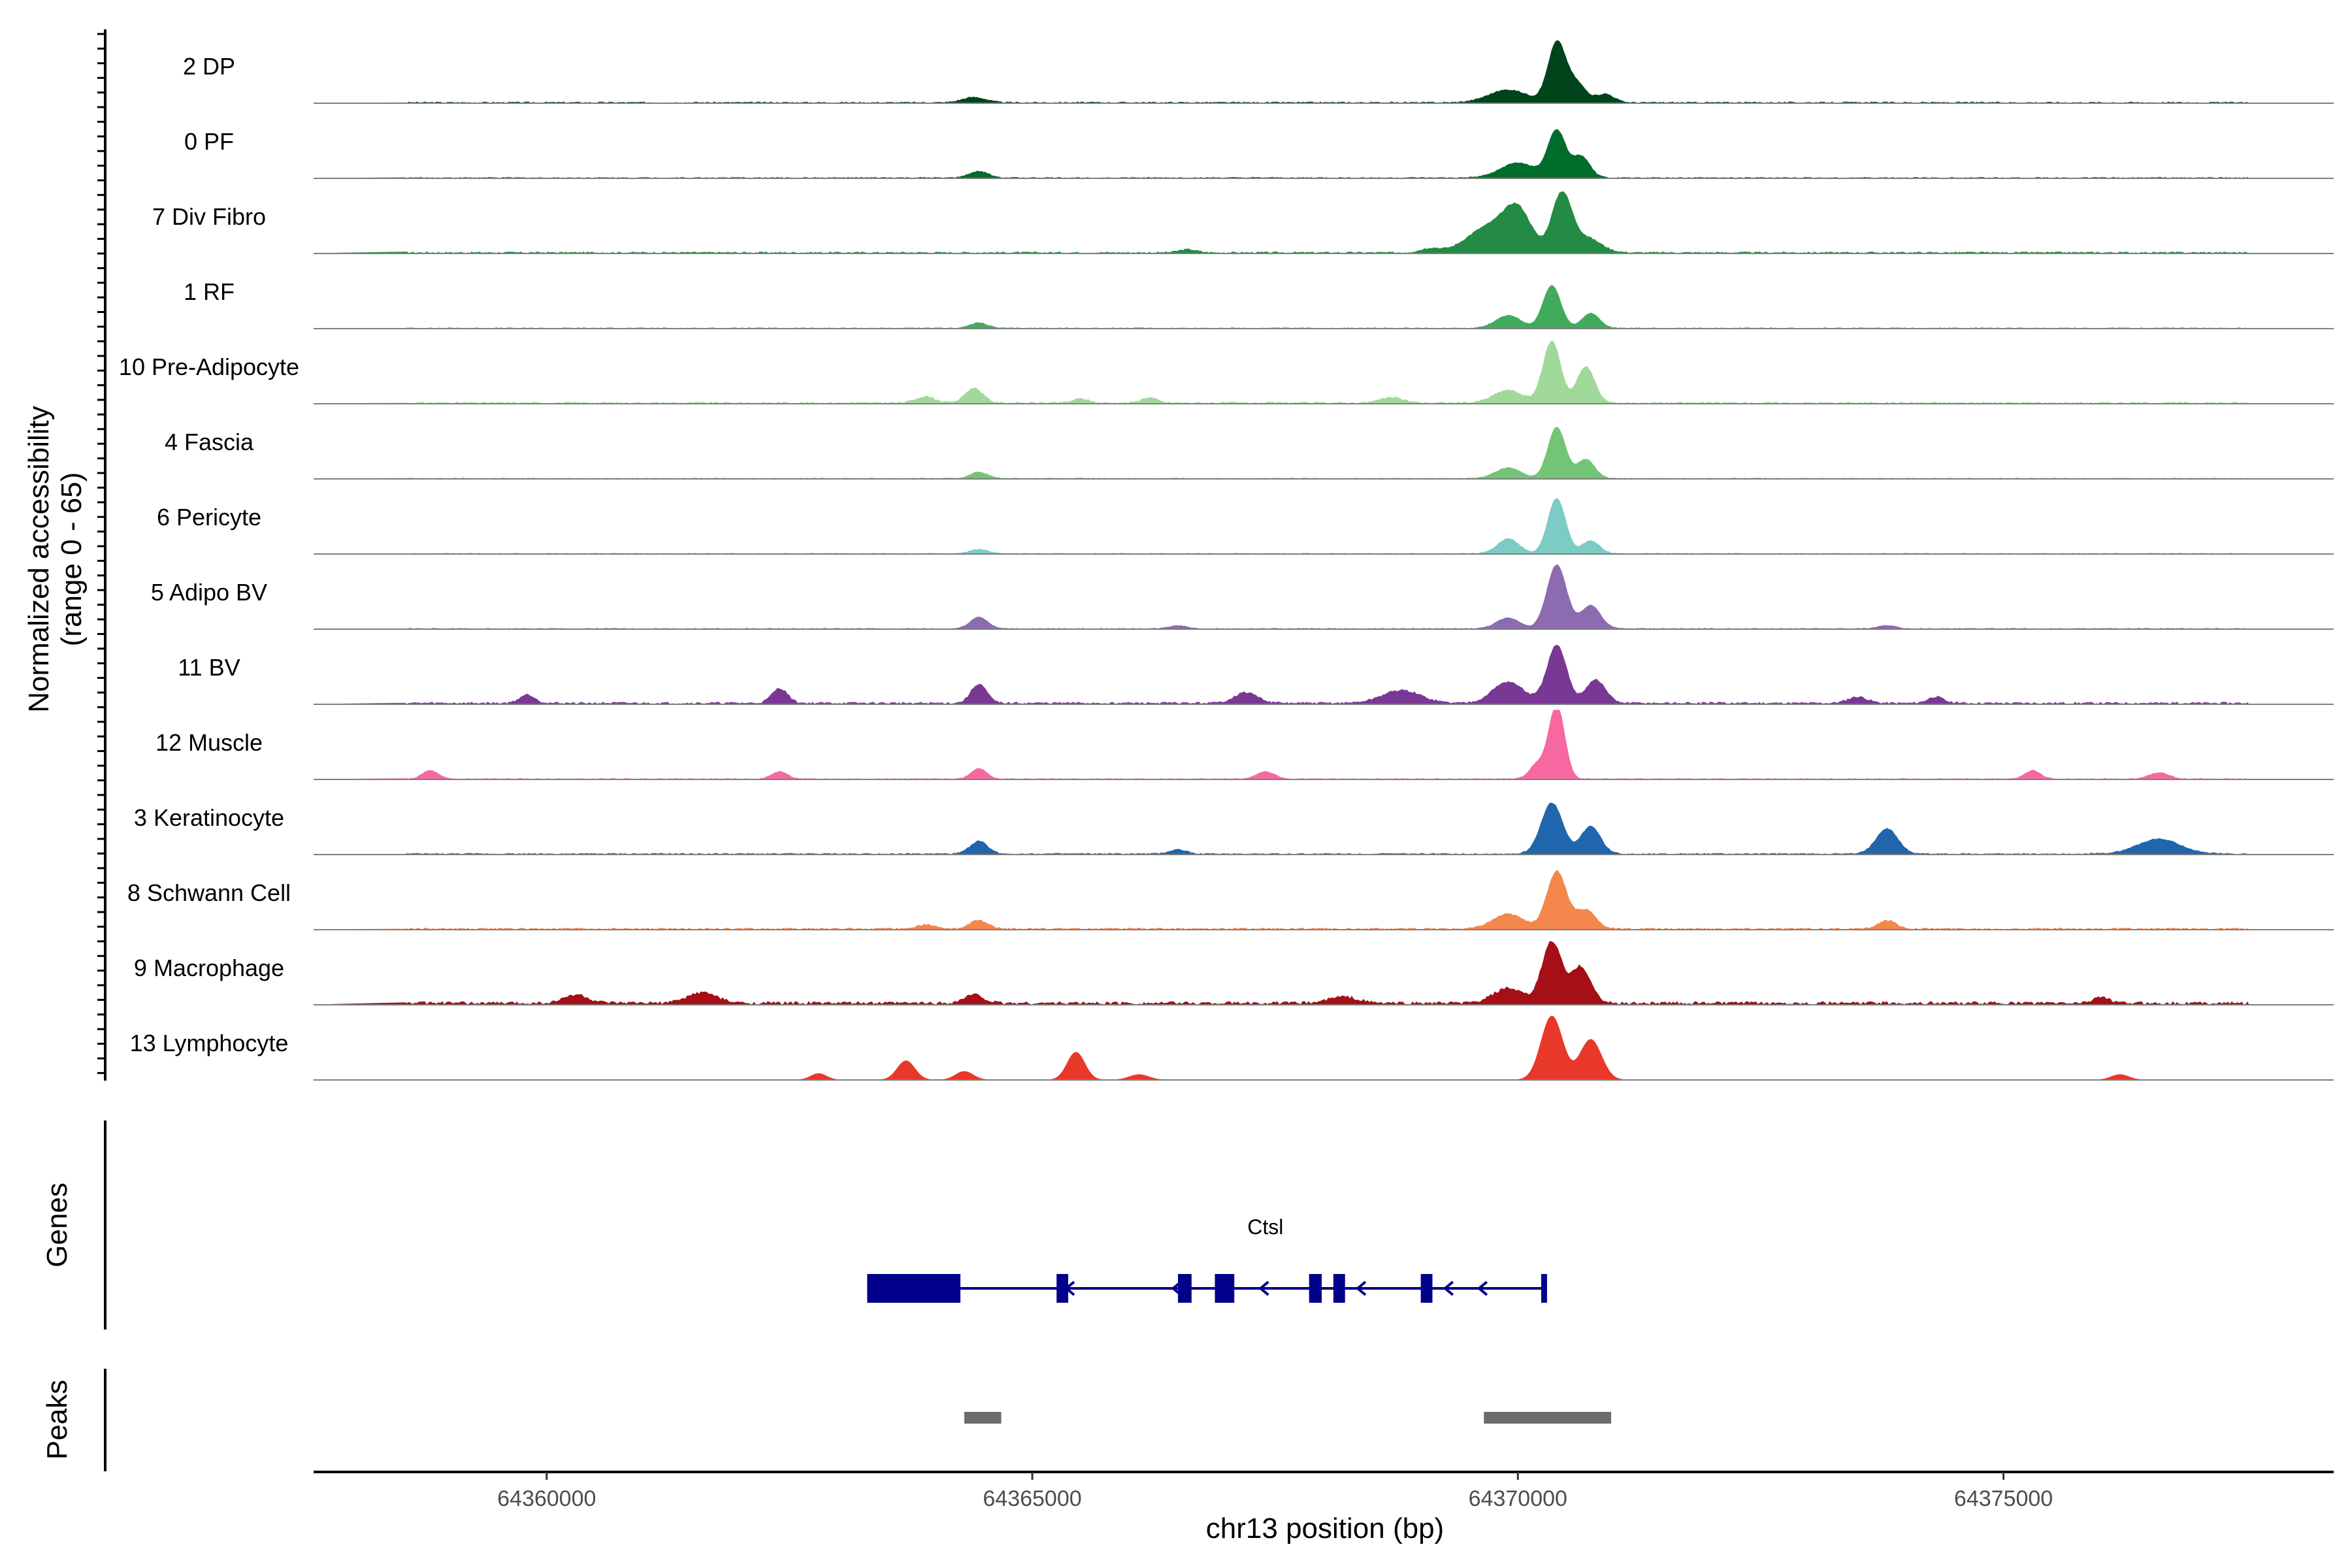 This screenshot has height=1568, width=2352. I want to click on track-0-pf: 0 PF, so click(1259, 153).